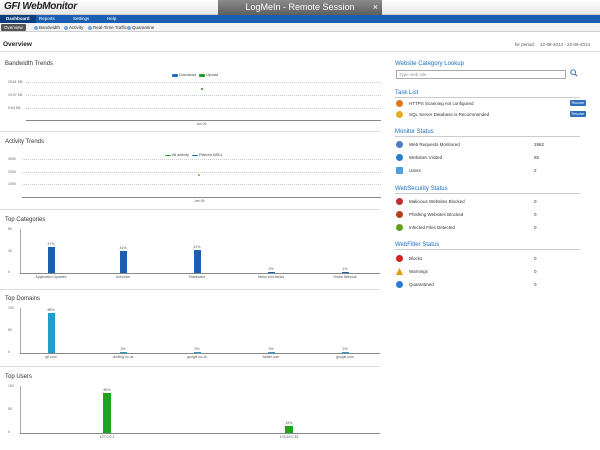 The height and width of the screenshot is (450, 600). Describe the element at coordinates (418, 271) in the screenshot. I see `filter-label: Warnings` at that location.